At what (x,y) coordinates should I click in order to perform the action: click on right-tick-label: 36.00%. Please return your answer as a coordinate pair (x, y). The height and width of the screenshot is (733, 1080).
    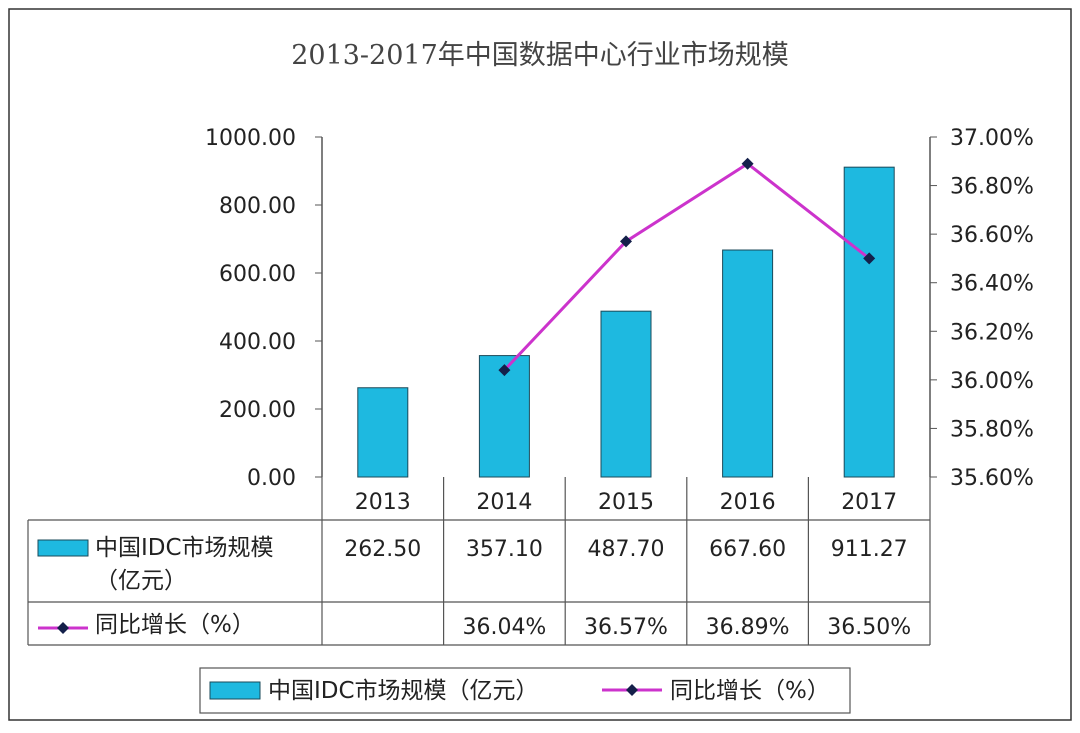
    Looking at the image, I should click on (992, 381).